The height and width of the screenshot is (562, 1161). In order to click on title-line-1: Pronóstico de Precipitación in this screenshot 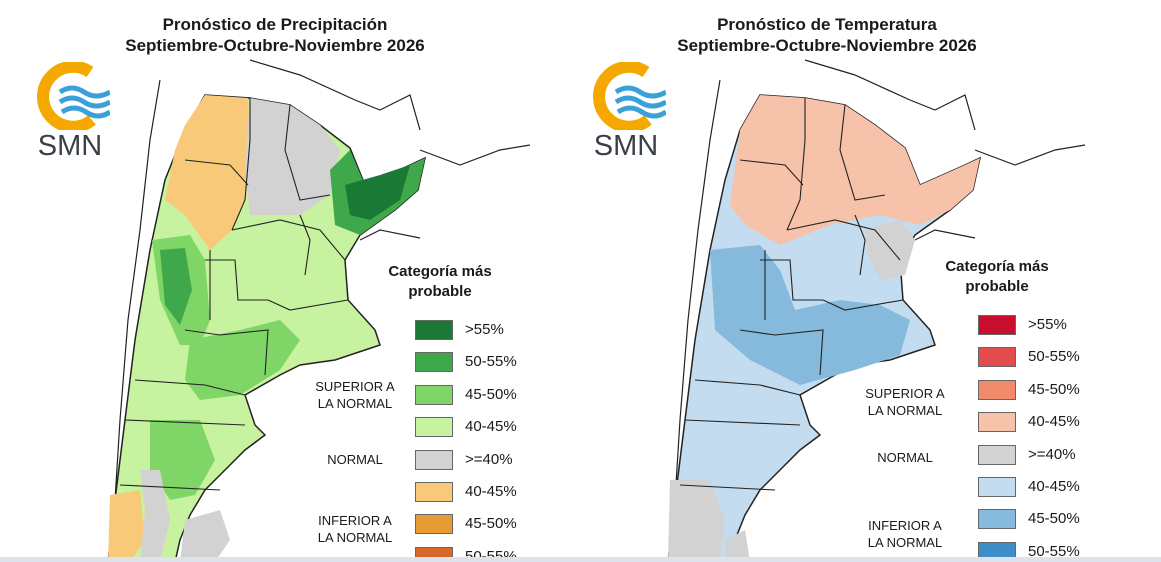, I will do `click(275, 24)`.